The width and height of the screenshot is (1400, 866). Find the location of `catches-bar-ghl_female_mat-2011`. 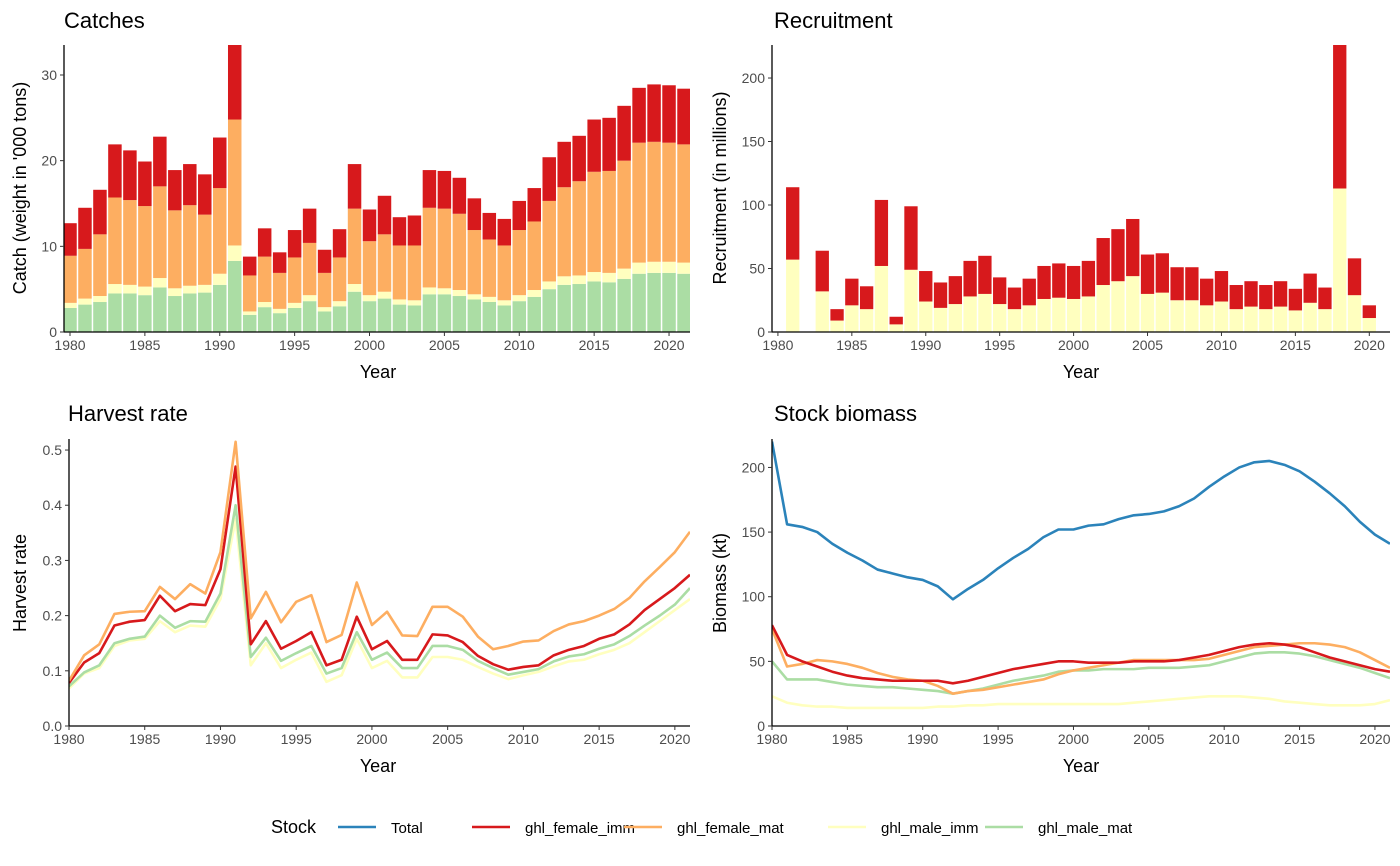

catches-bar-ghl_female_mat-2011 is located at coordinates (534, 256).